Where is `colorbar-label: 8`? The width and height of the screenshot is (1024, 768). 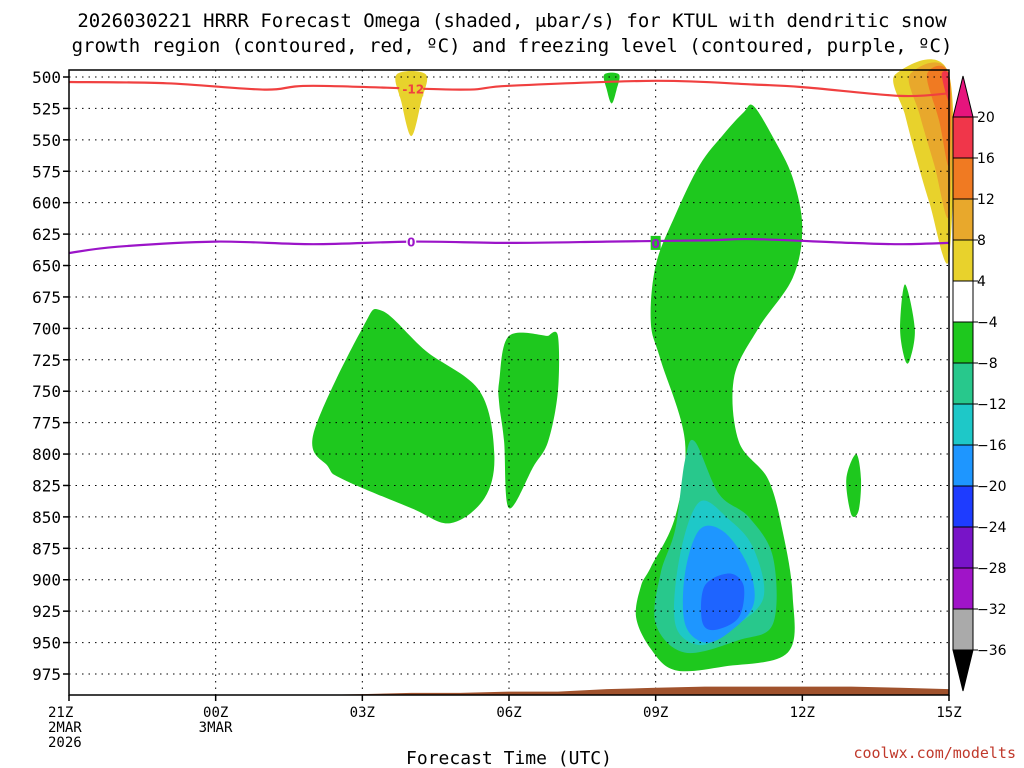 colorbar-label: 8 is located at coordinates (981, 241).